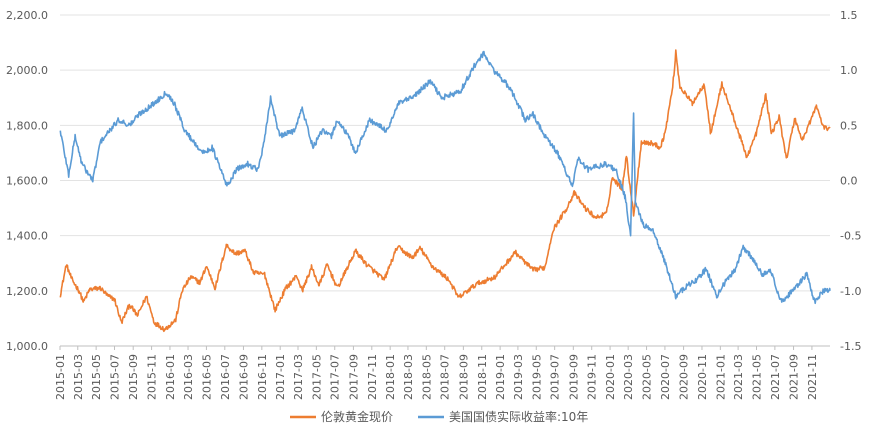 The image size is (870, 435). I want to click on legend: 伦敦黄金现价 美国国债实际收益率:10年, so click(439, 416).